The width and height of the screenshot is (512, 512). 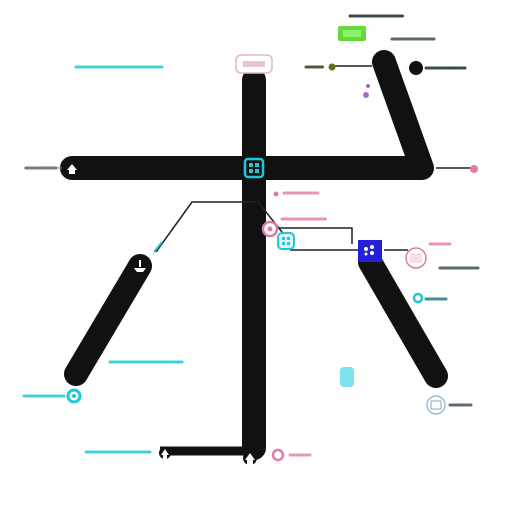 I want to click on purple-dot, so click(x=366, y=95).